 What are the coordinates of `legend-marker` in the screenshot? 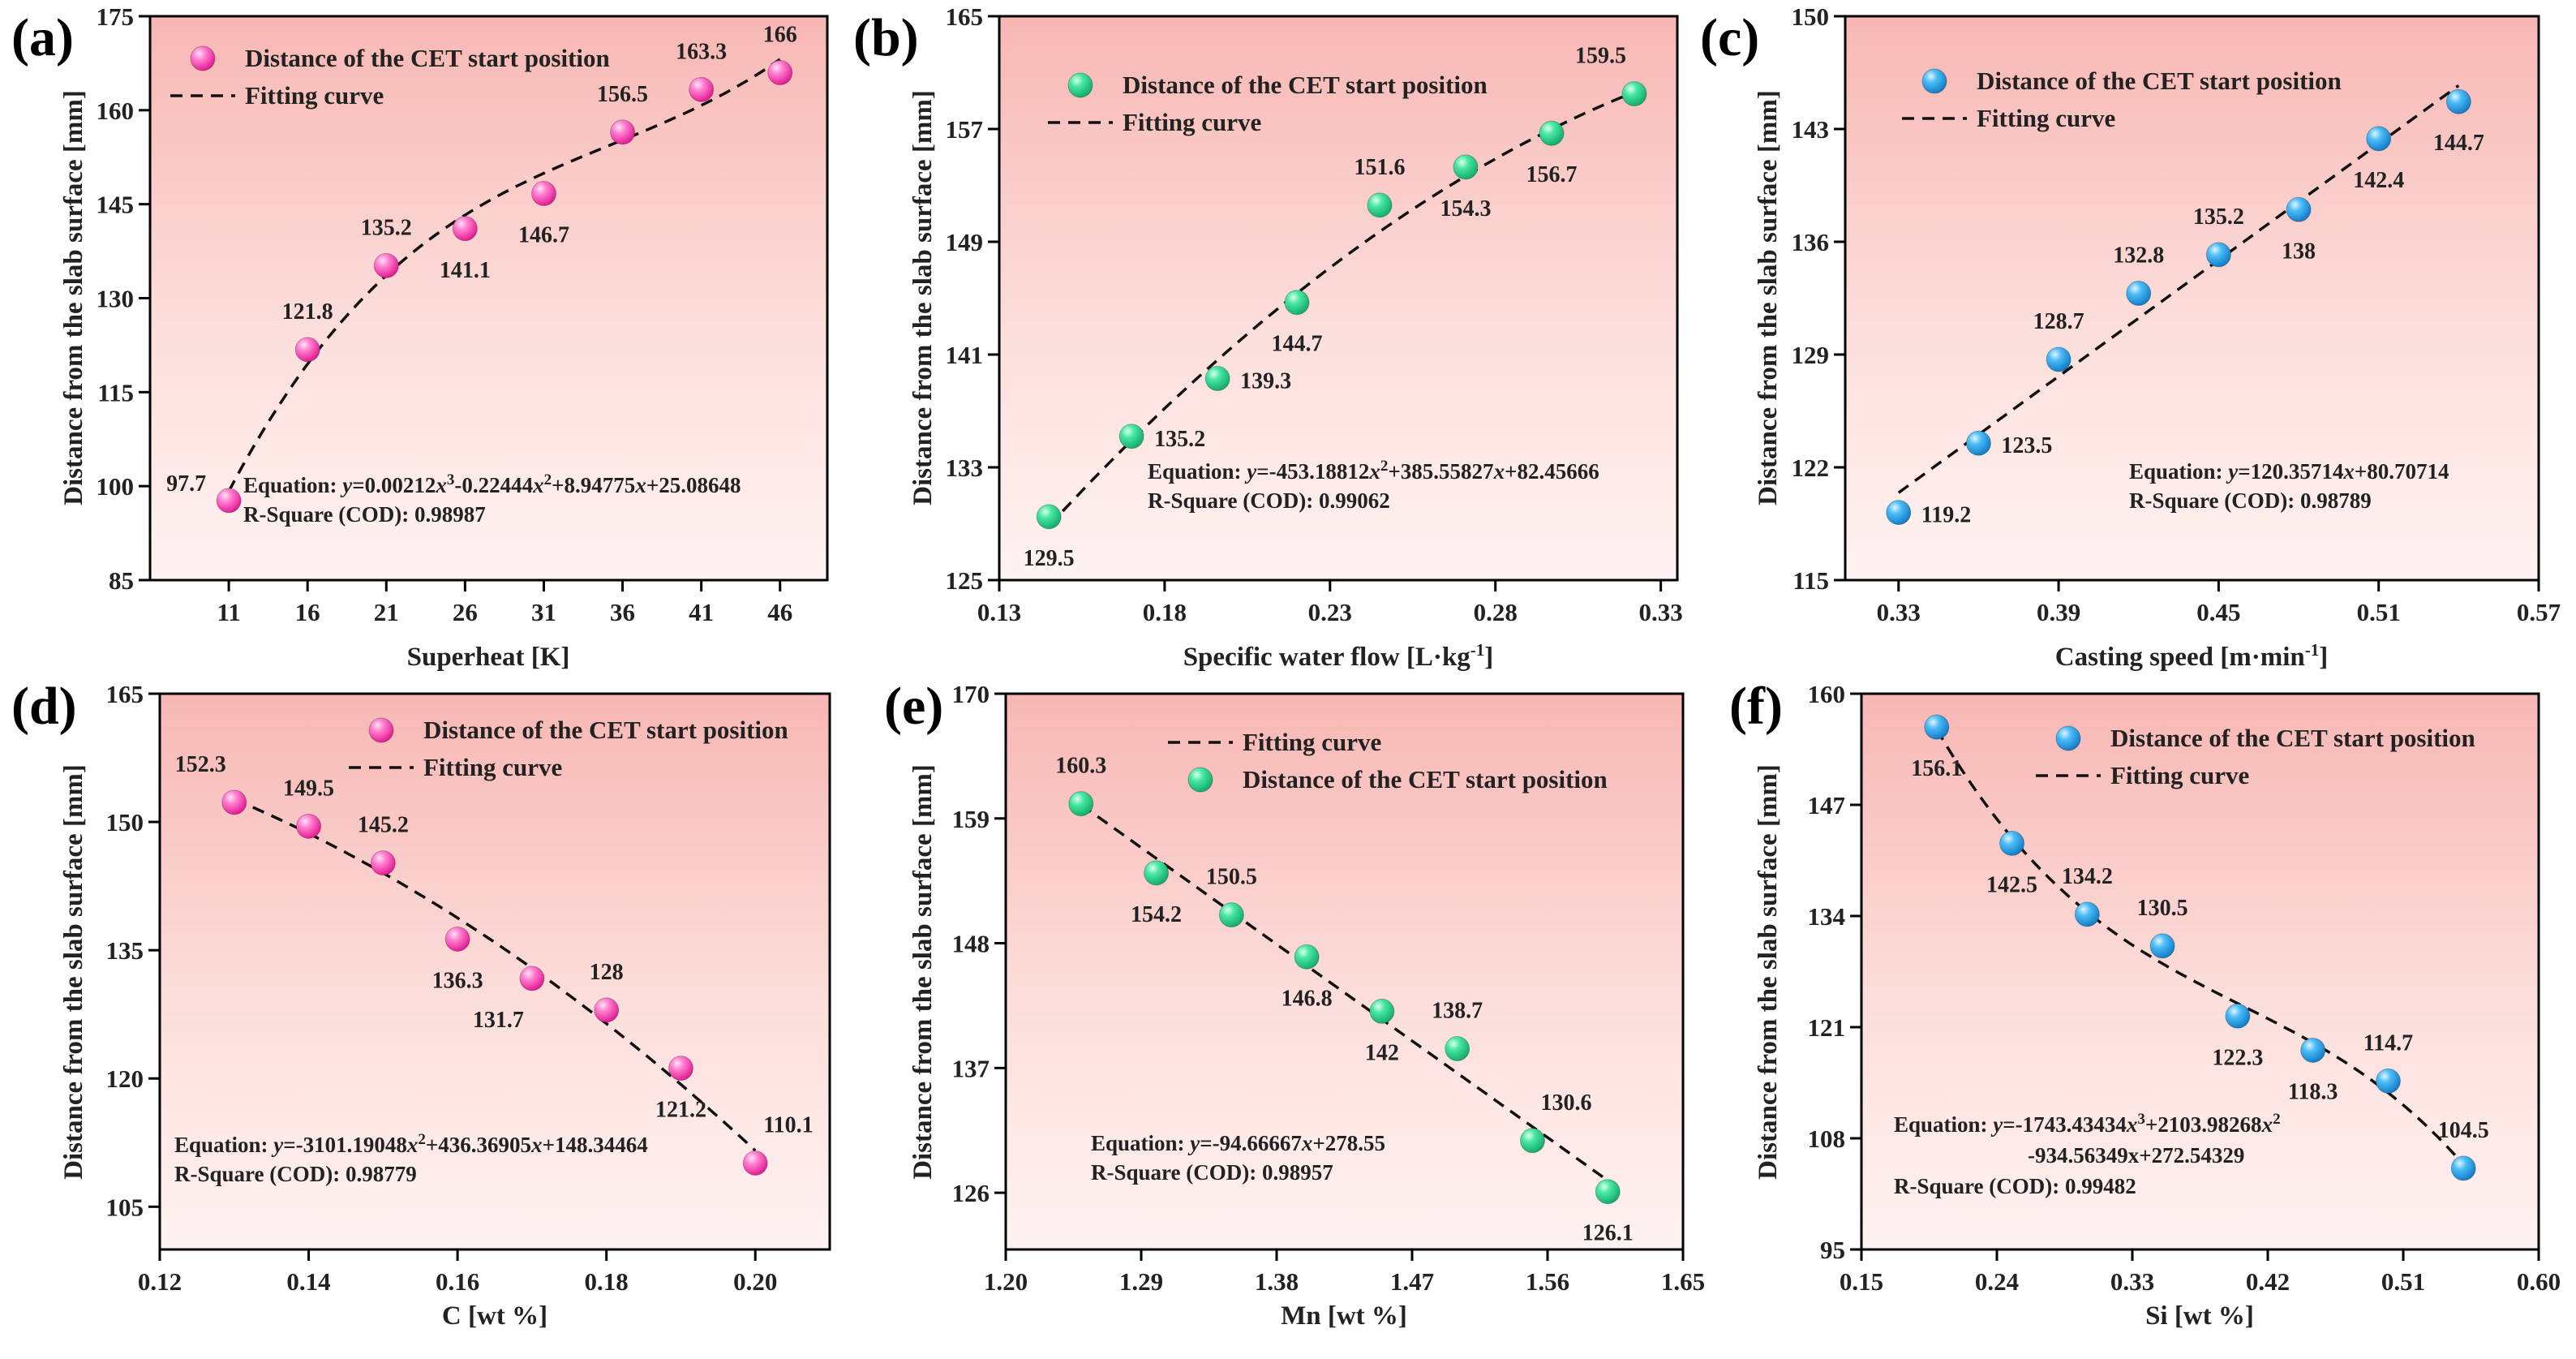 It's located at (1200, 780).